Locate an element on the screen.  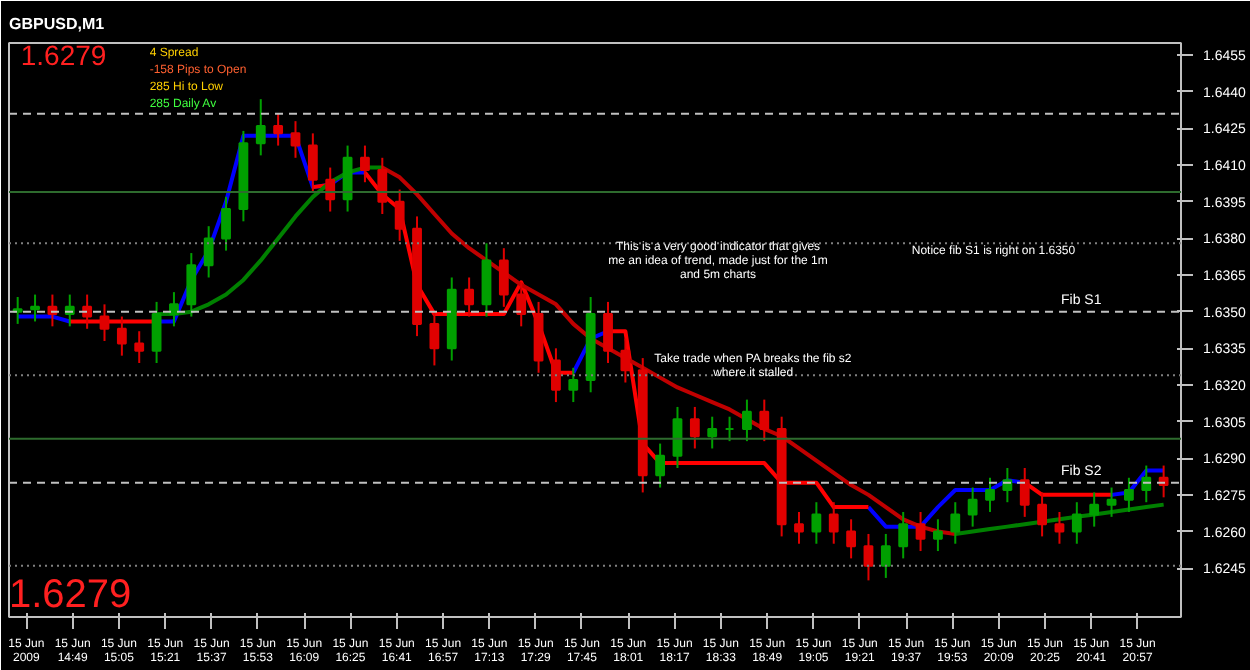
chart-title: GBPUSD,M1 is located at coordinates (57, 24).